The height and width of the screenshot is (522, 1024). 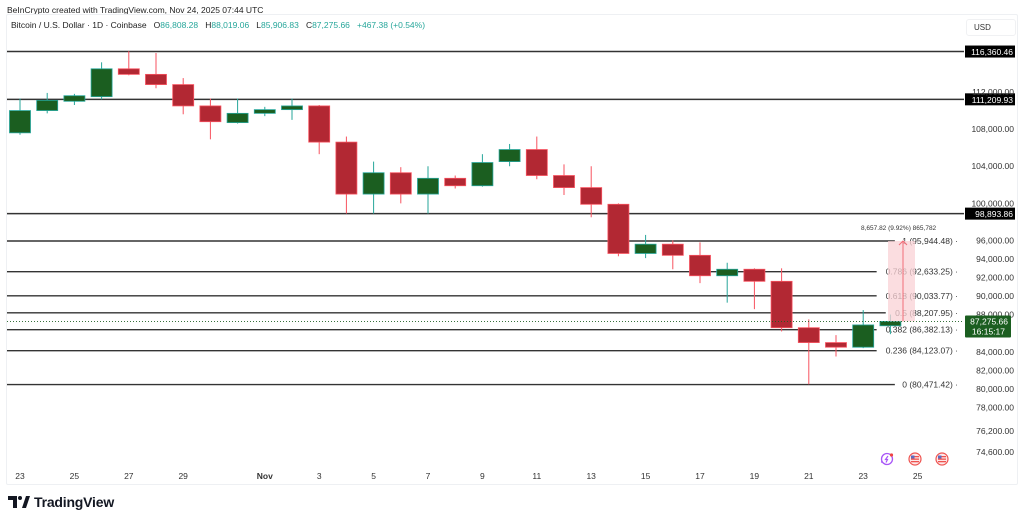 What do you see at coordinates (995, 389) in the screenshot?
I see `price-tick: 80,000.00` at bounding box center [995, 389].